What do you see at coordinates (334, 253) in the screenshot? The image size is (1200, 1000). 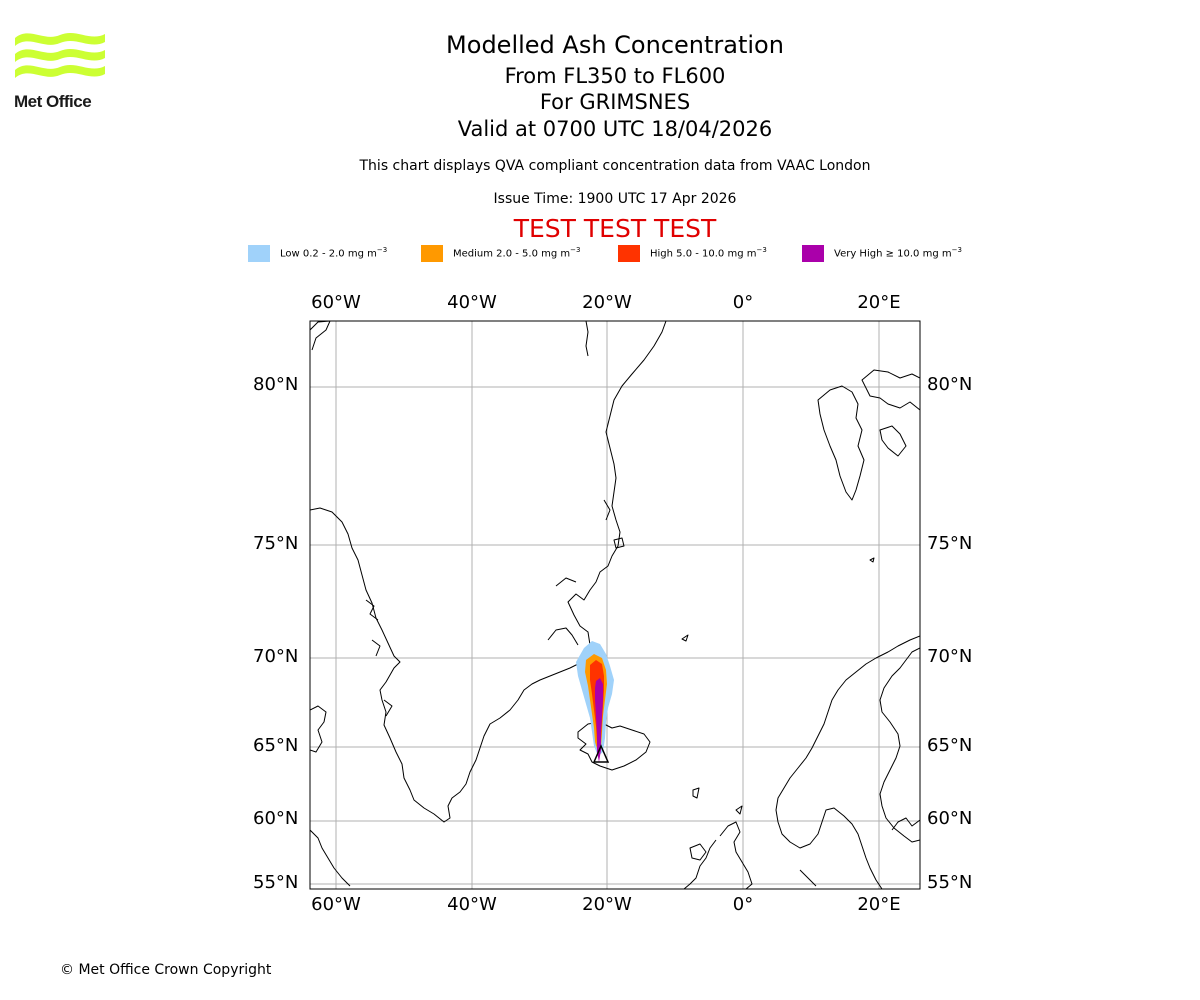 I see `legend-label-low: Low 0.2 - 2.0 mg m−3` at bounding box center [334, 253].